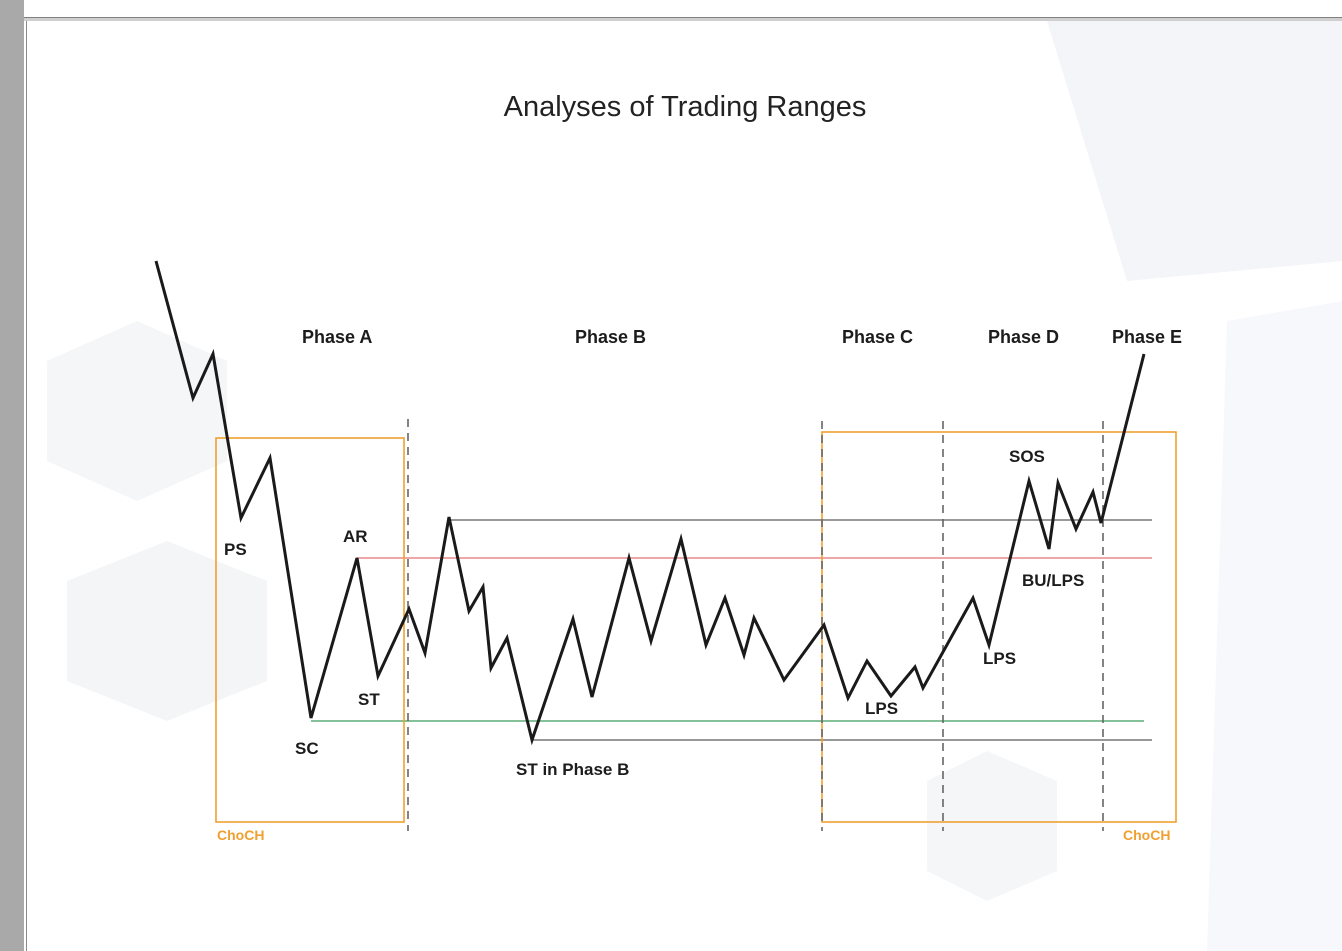 Image resolution: width=1342 pixels, height=951 pixels. Describe the element at coordinates (1053, 580) in the screenshot. I see `bu-lps-label: BU/LPS` at that location.